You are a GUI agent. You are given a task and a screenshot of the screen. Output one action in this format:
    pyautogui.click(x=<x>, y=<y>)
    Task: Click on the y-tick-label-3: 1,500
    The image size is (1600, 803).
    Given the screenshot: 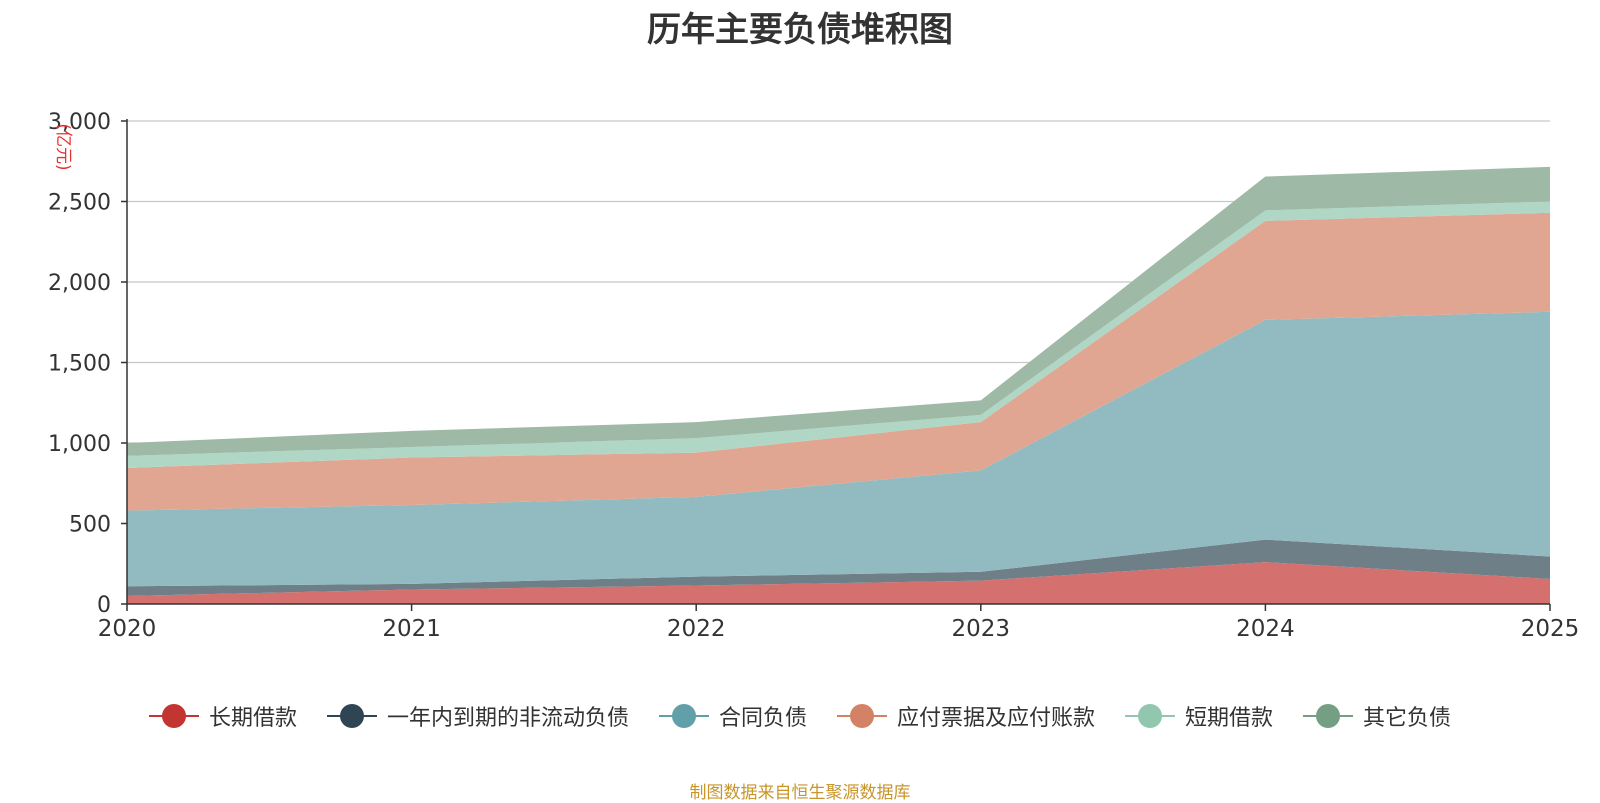 What is the action you would take?
    pyautogui.click(x=79, y=364)
    